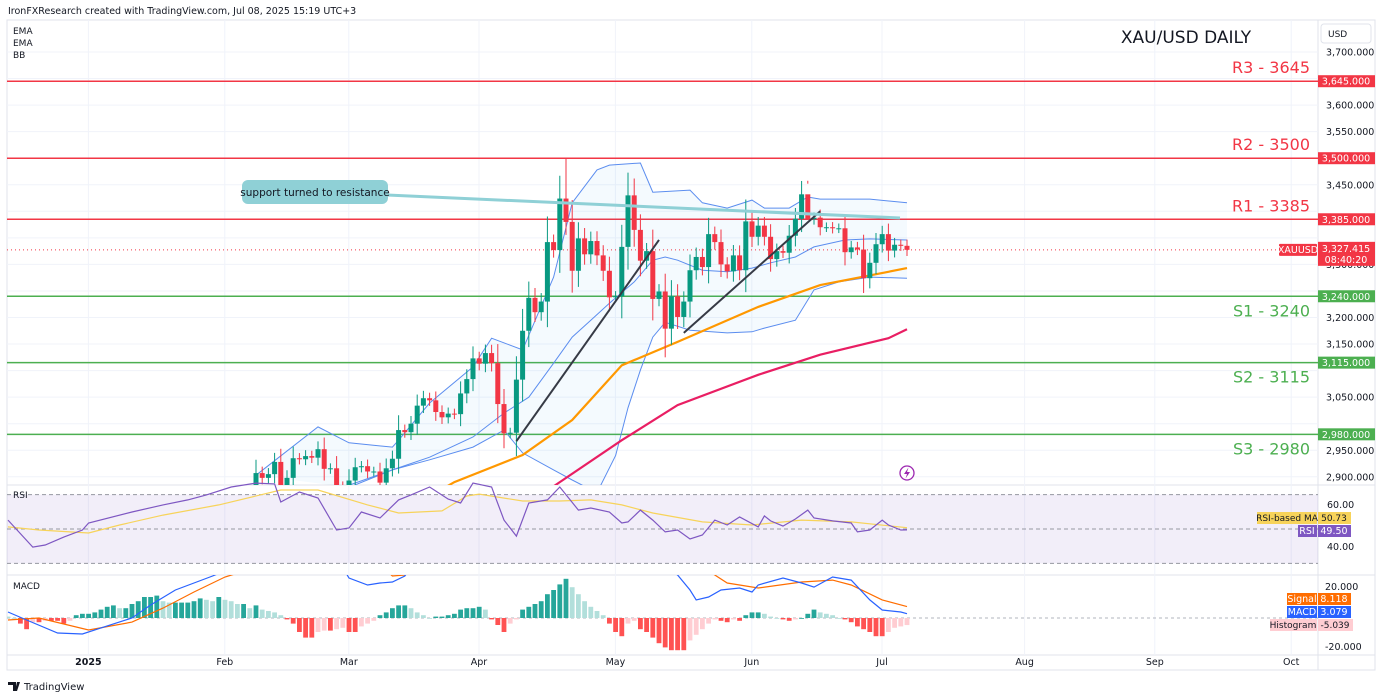  I want to click on annotation-box, so click(315, 192).